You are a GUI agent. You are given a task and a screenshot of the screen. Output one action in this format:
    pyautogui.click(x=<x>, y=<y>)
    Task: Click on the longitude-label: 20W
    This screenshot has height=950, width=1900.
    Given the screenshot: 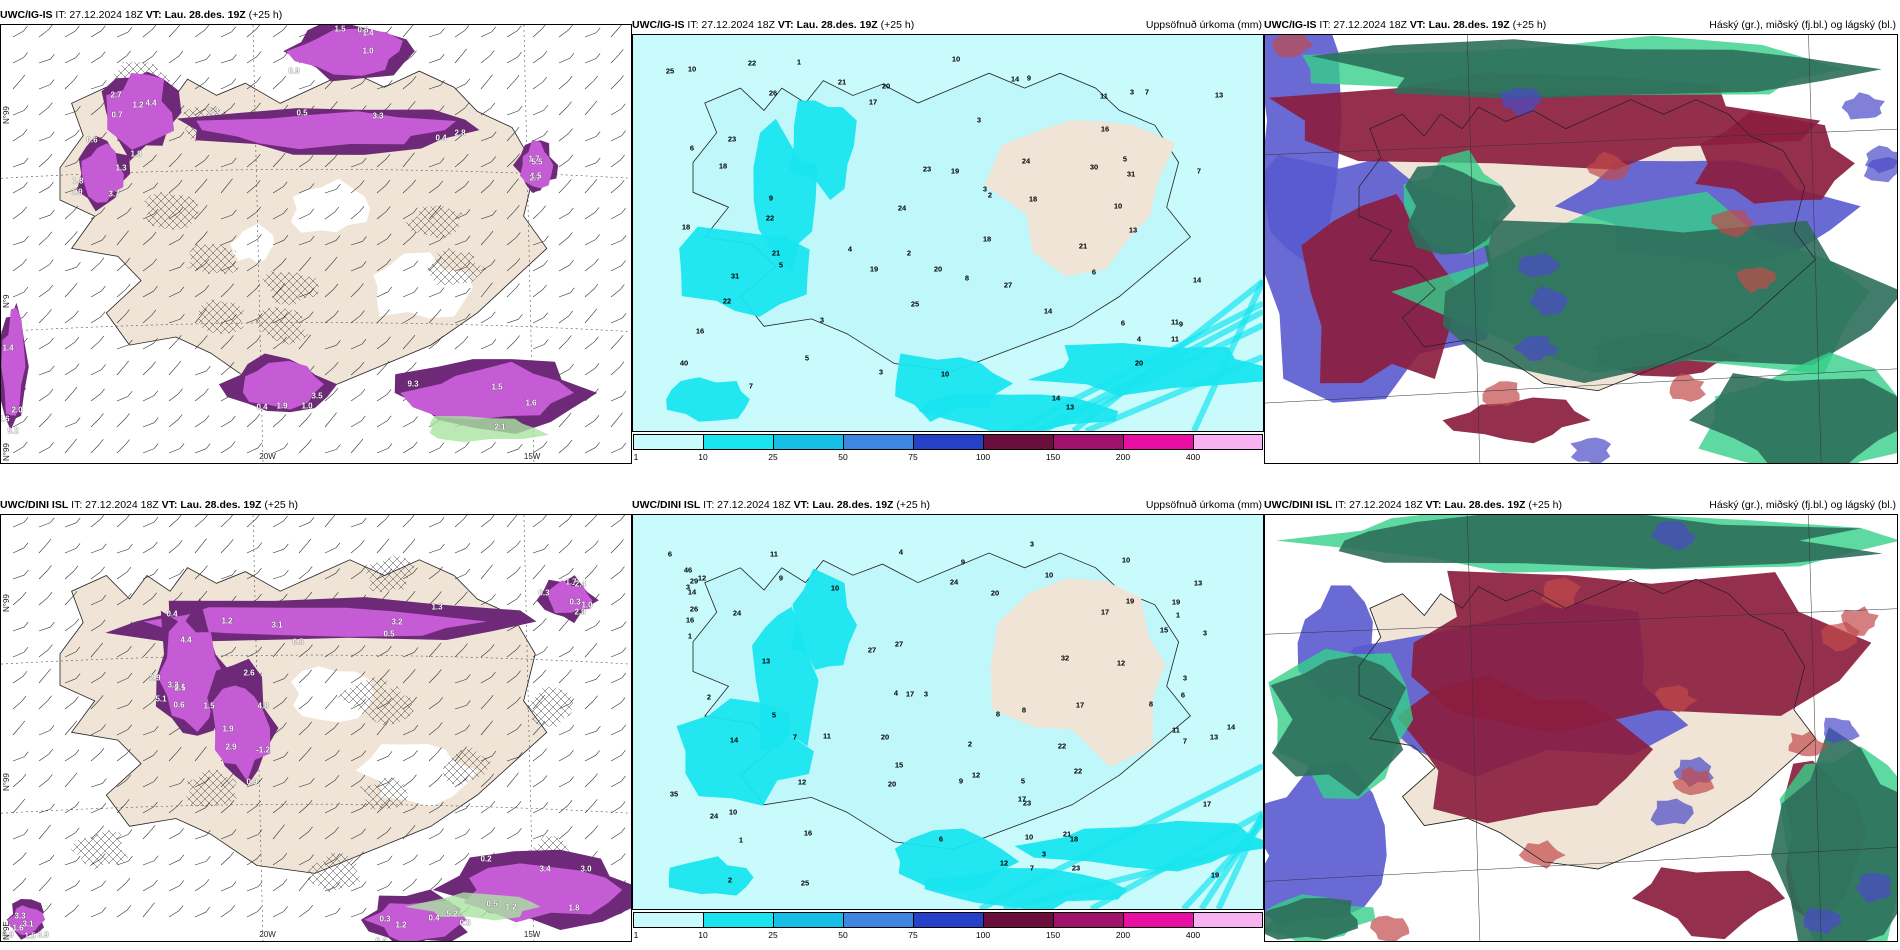 What is the action you would take?
    pyautogui.click(x=267, y=456)
    